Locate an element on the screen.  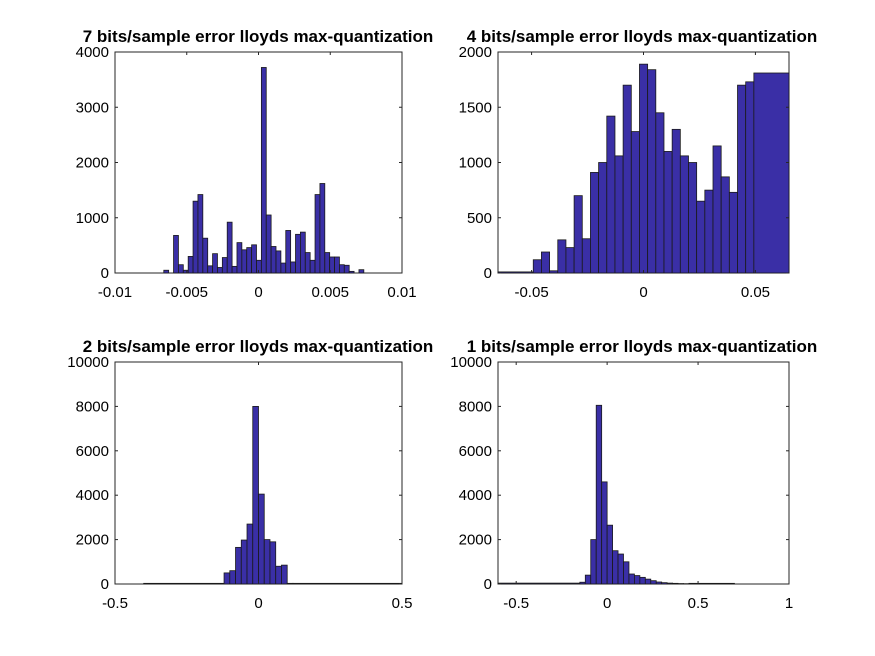
x-tick-label: 0 is located at coordinates (607, 603).